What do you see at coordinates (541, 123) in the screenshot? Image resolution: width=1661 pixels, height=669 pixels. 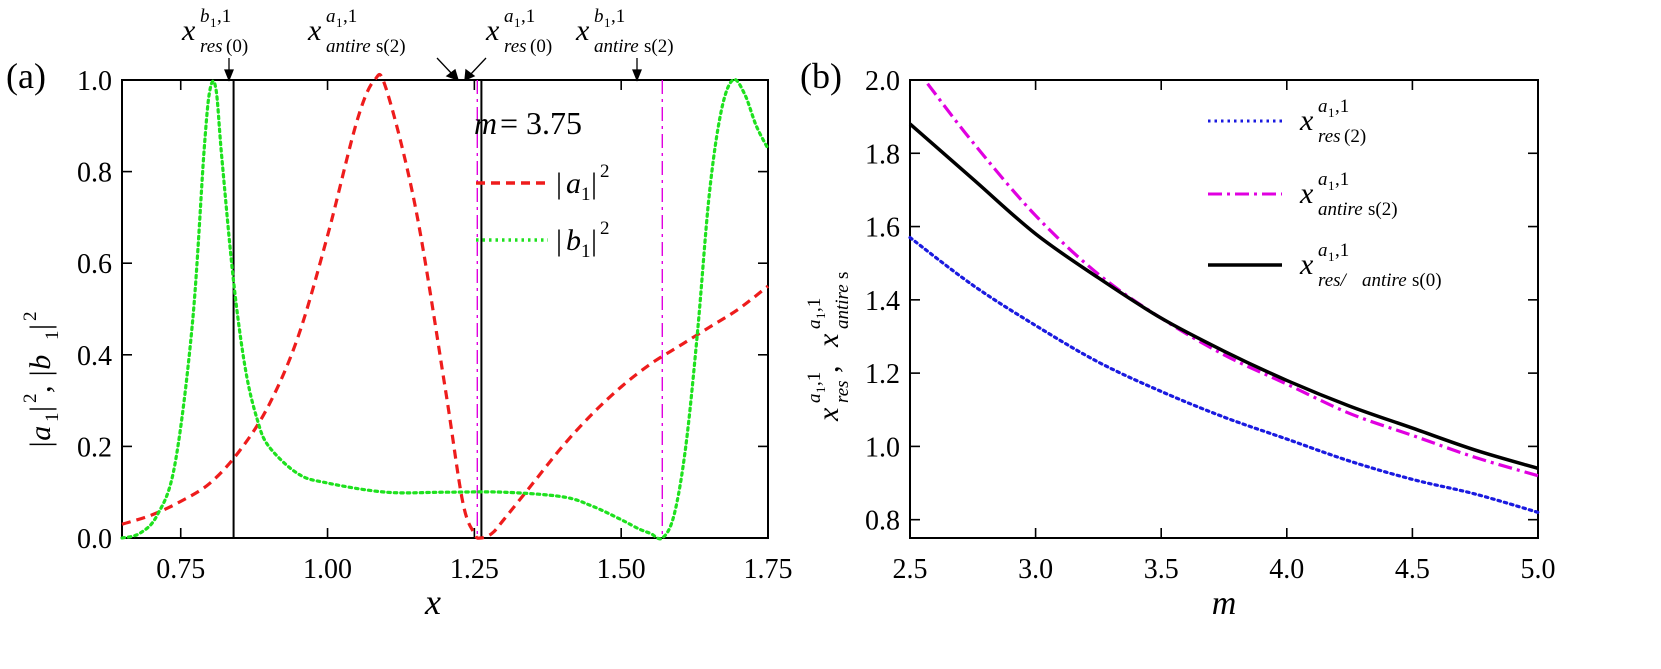 I see `svg-text: = 3.75` at bounding box center [541, 123].